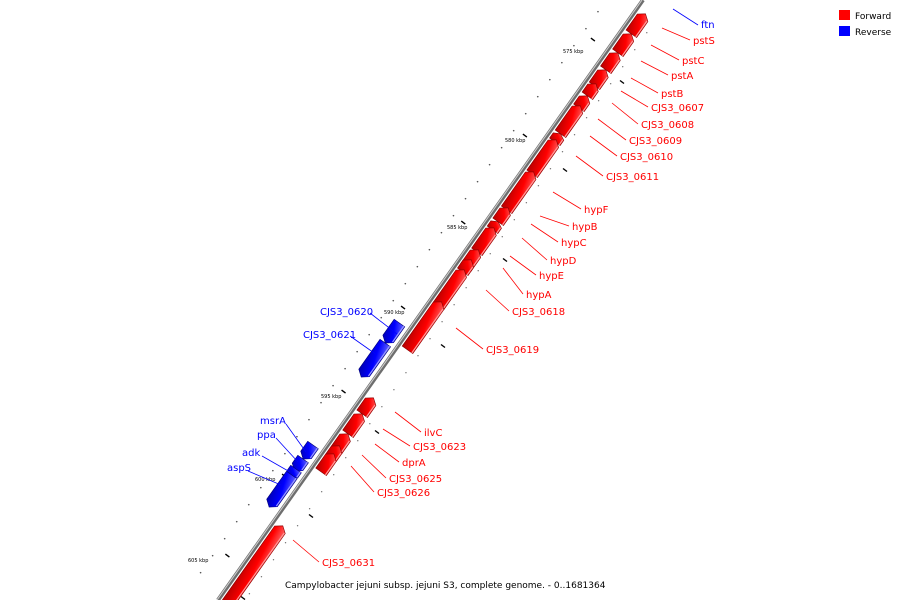 This screenshot has width=900, height=600. What do you see at coordinates (682, 76) in the screenshot?
I see `gene-label-pstA: pstA` at bounding box center [682, 76].